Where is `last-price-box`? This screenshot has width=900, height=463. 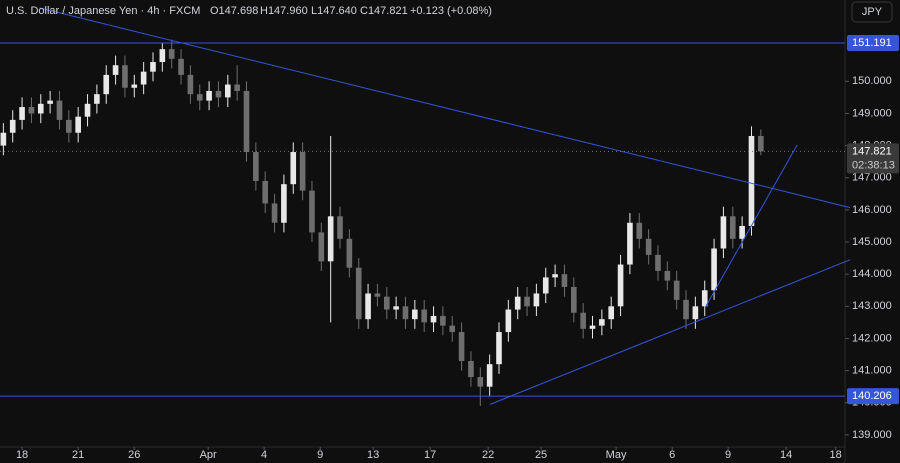
last-price-box is located at coordinates (873, 158).